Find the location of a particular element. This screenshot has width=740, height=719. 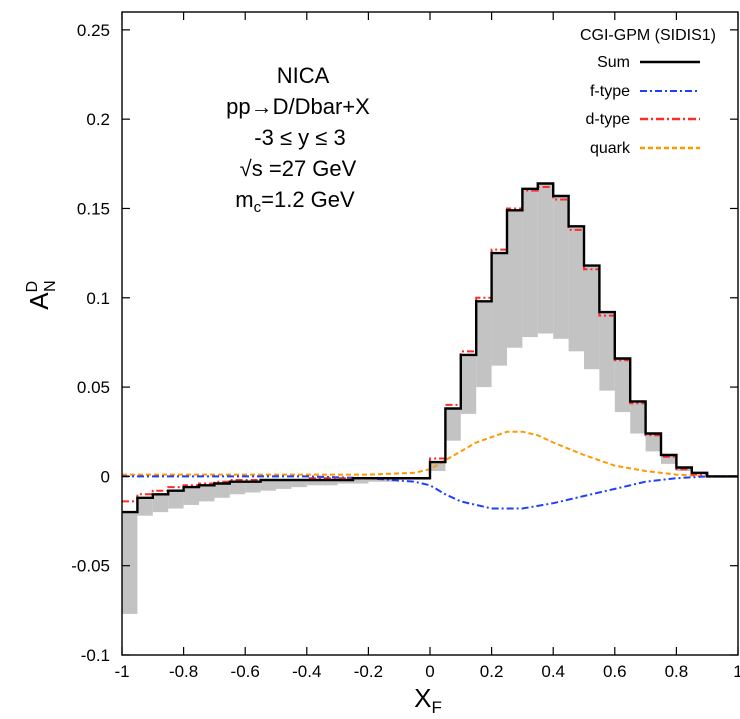

svg-text: ADN is located at coordinates (41, 294).